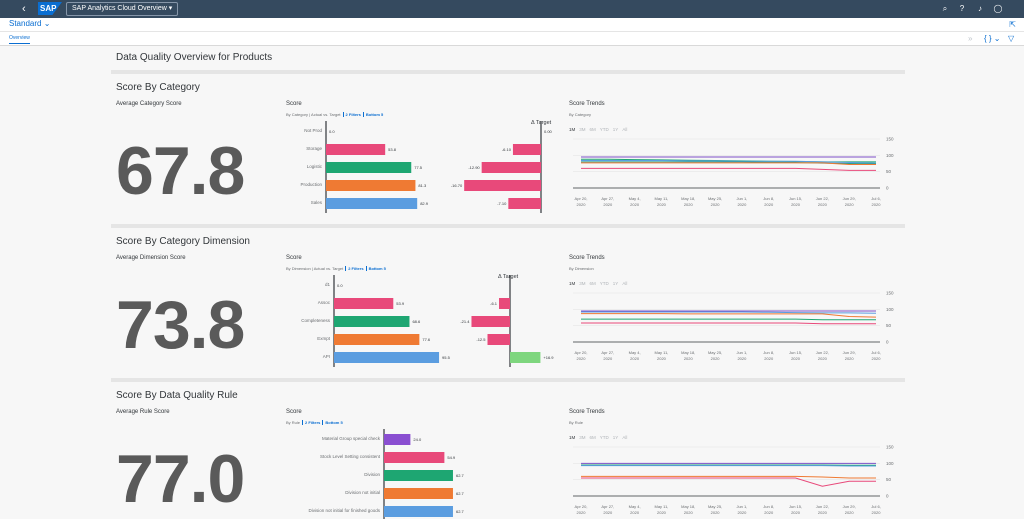 The height and width of the screenshot is (519, 1024). What do you see at coordinates (980, 8) in the screenshot?
I see `bell-icon: ♪` at bounding box center [980, 8].